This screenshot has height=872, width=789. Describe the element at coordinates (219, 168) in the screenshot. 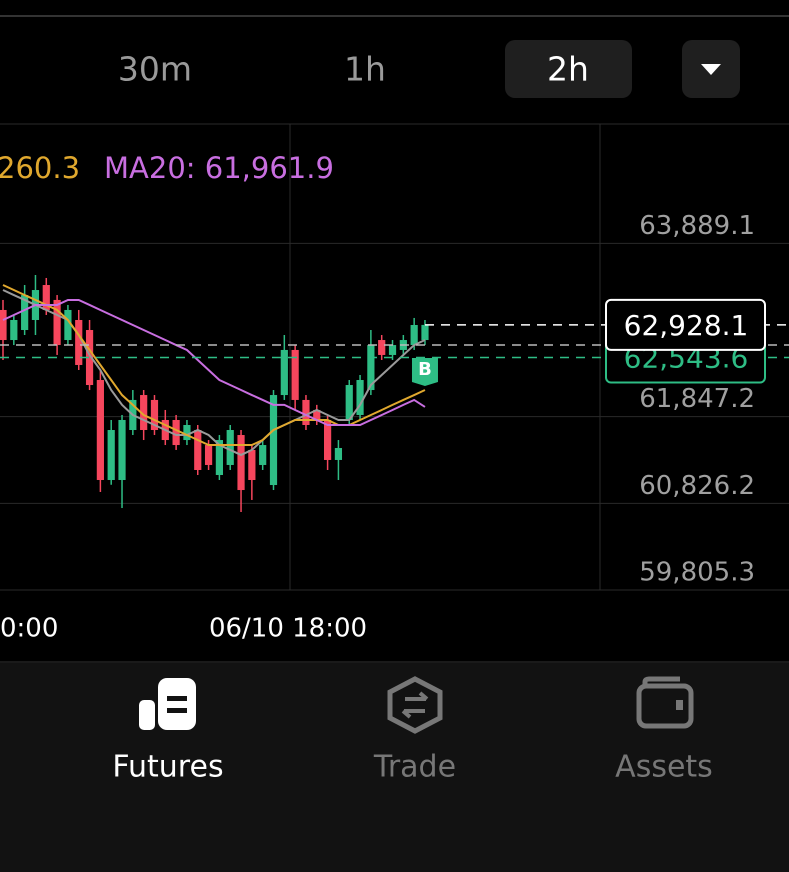

I see `ma-label: MA20: 61,961.9` at that location.